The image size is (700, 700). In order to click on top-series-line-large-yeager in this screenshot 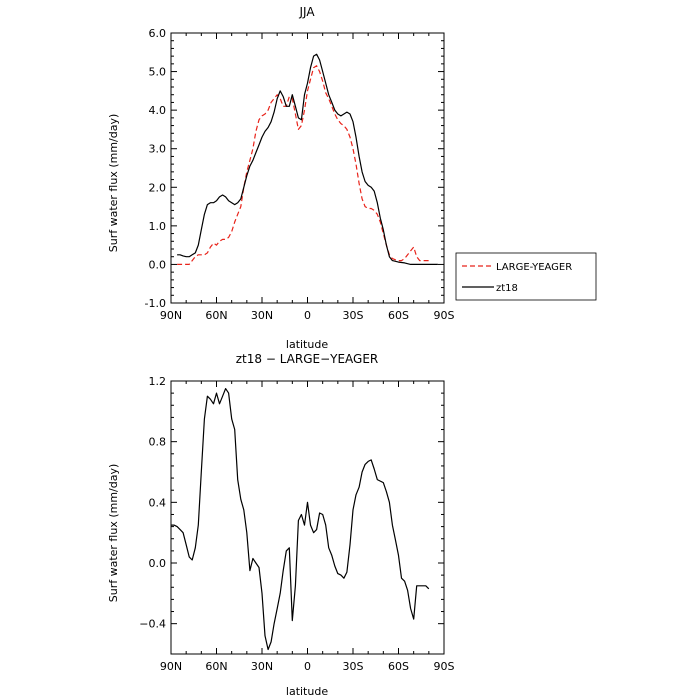, I will do `click(303, 165)`.